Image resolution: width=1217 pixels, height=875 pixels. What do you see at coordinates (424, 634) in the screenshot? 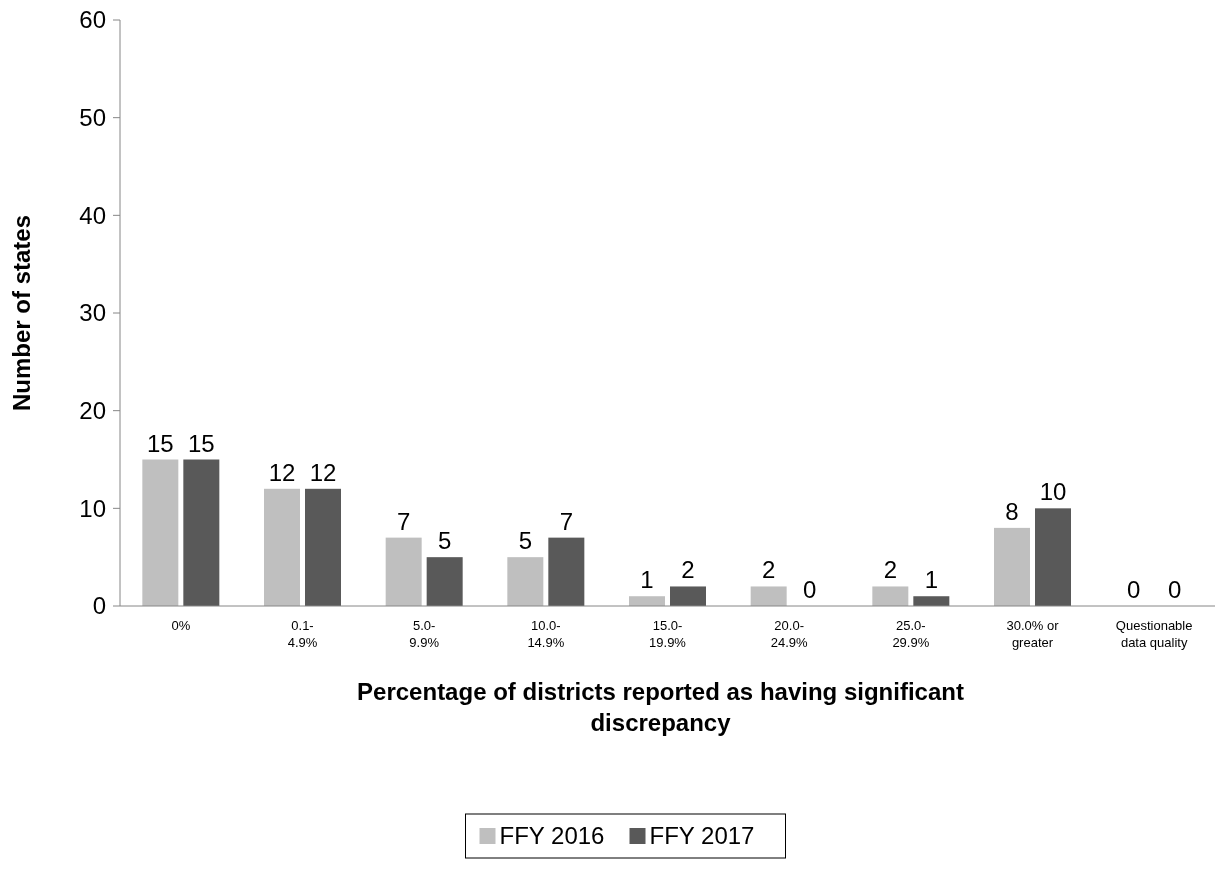
I see `x-tick-label: 5.0-9.9%` at bounding box center [424, 634].